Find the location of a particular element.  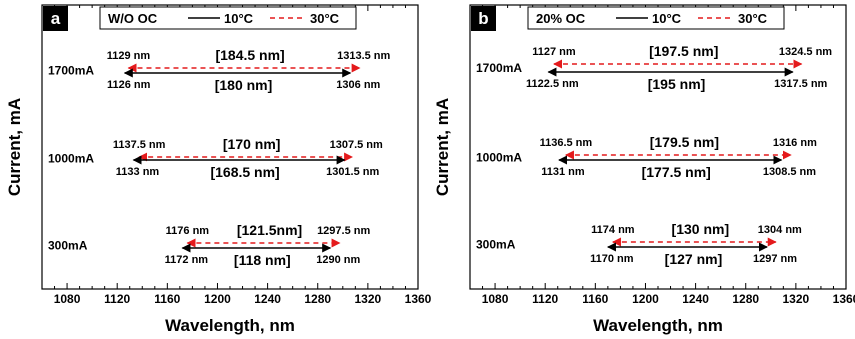

width-label-10c: [195 nm] is located at coordinates (677, 84).